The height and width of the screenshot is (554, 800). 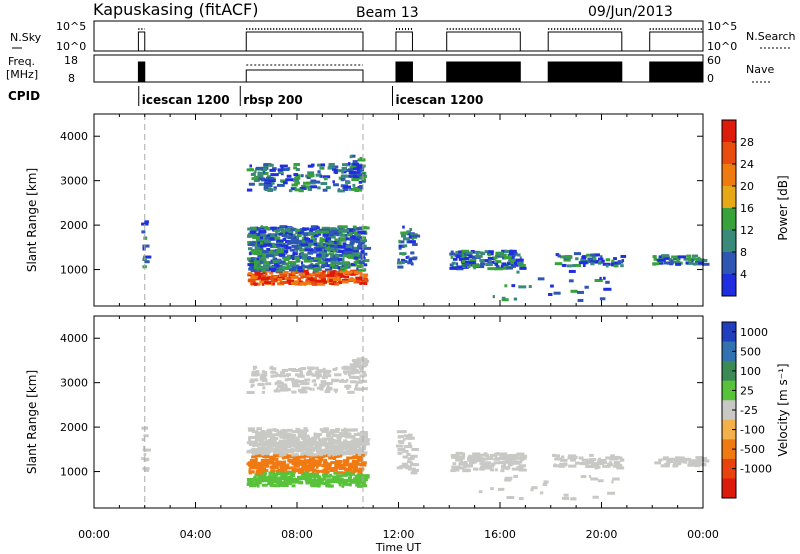 I want to click on x-axis-label: Time UT, so click(x=398, y=547).